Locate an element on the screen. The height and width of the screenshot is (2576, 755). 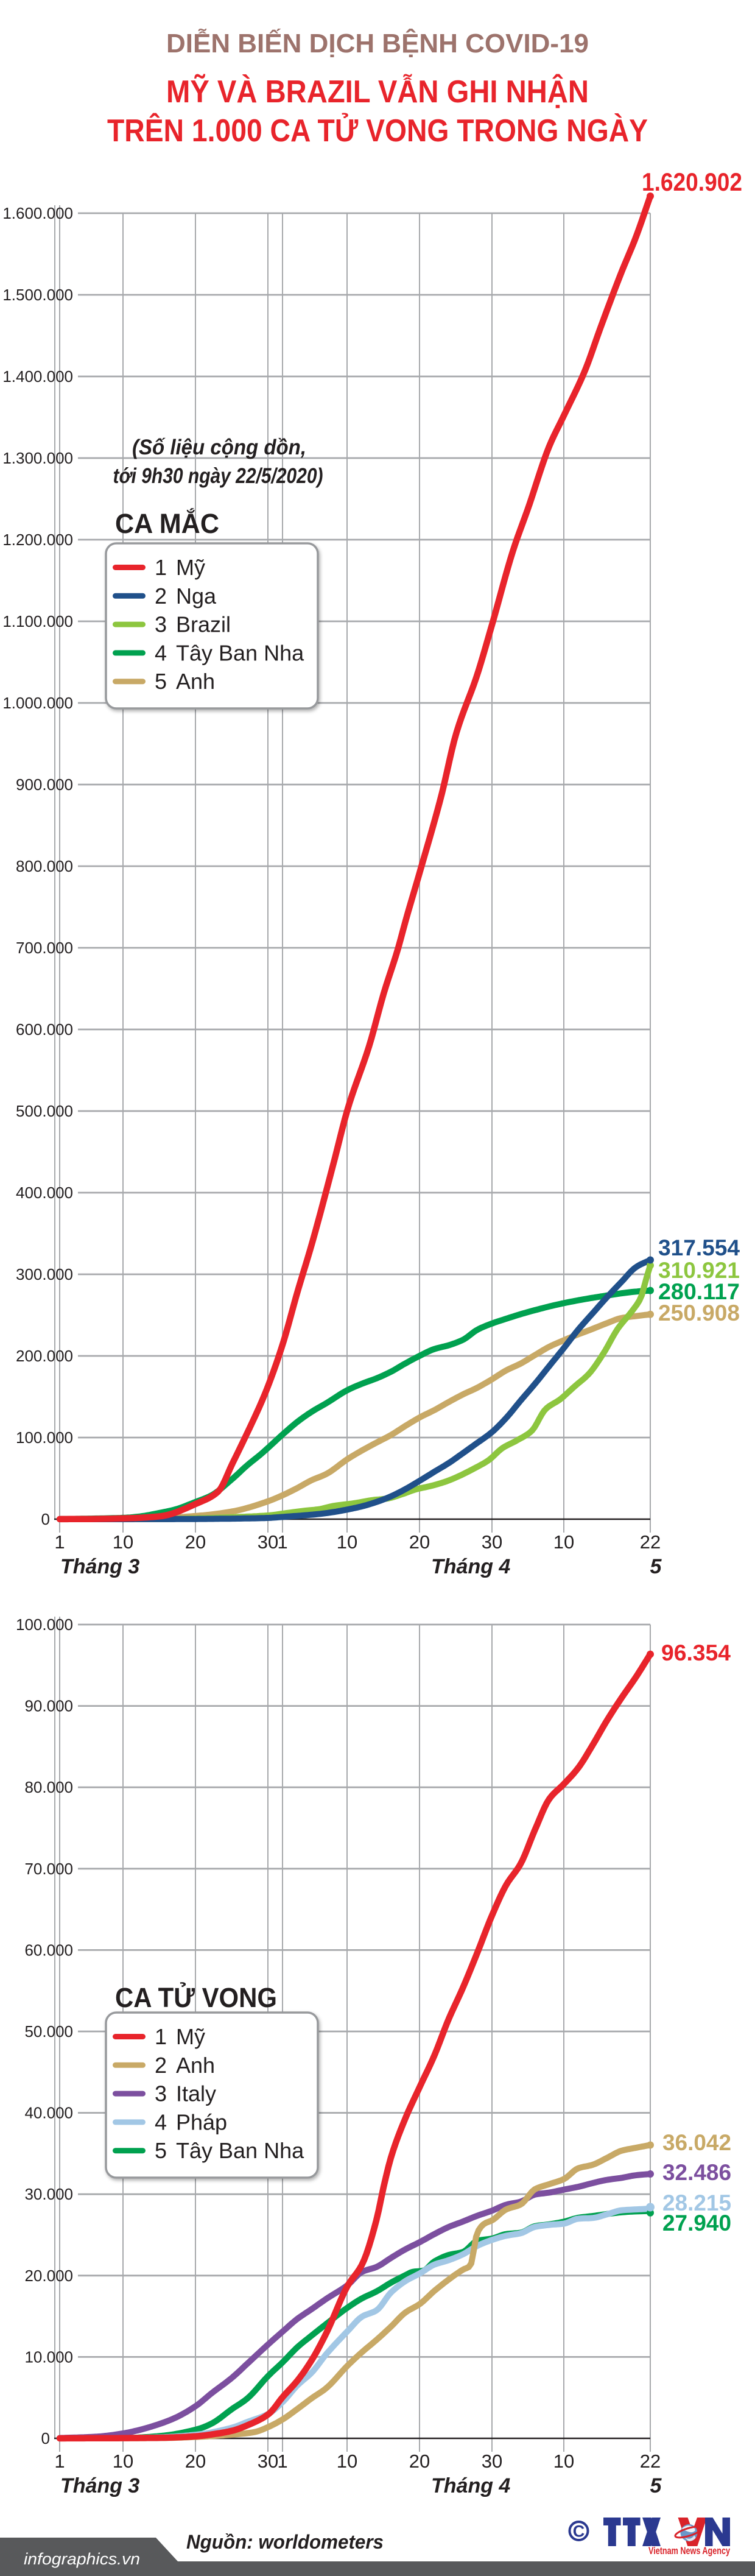
svg-text: 1.000.000 is located at coordinates (37, 703).